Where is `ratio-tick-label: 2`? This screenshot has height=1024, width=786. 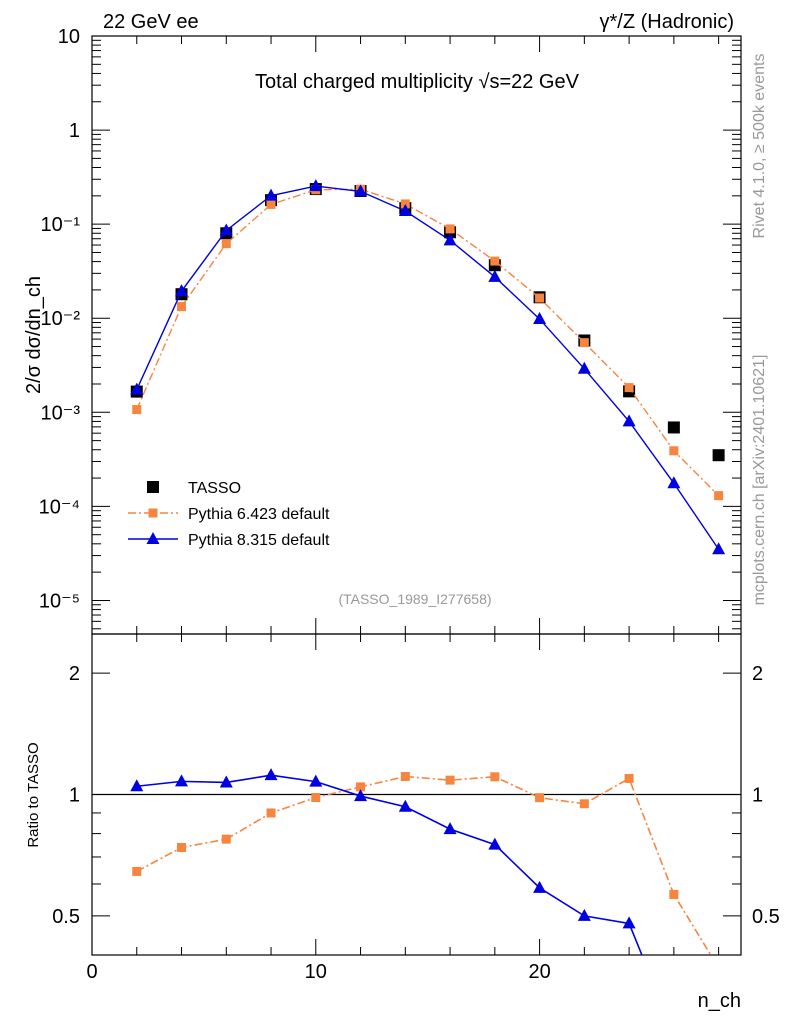
ratio-tick-label: 2 is located at coordinates (74, 674).